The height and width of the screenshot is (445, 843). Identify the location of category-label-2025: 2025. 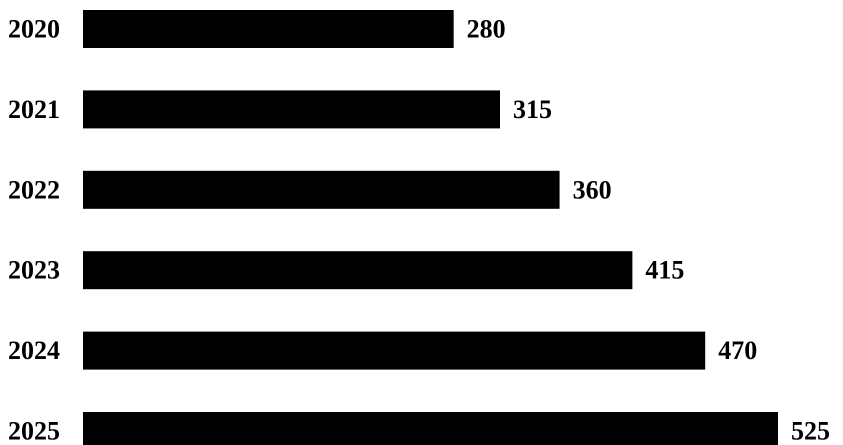
(34, 431).